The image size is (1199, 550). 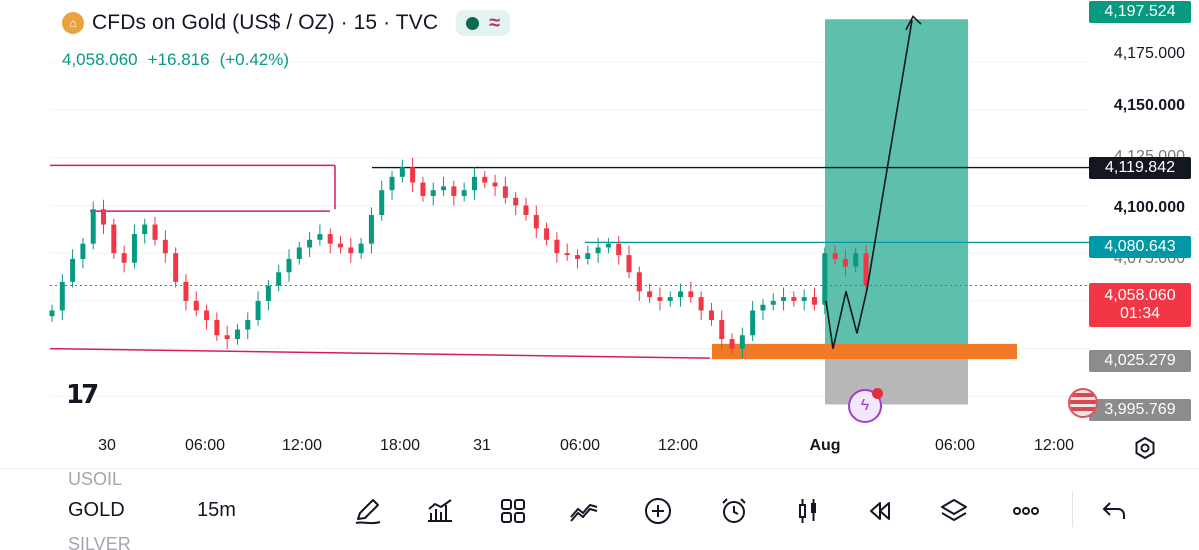 I want to click on symbol-selector: GOLD, so click(x=96, y=510).